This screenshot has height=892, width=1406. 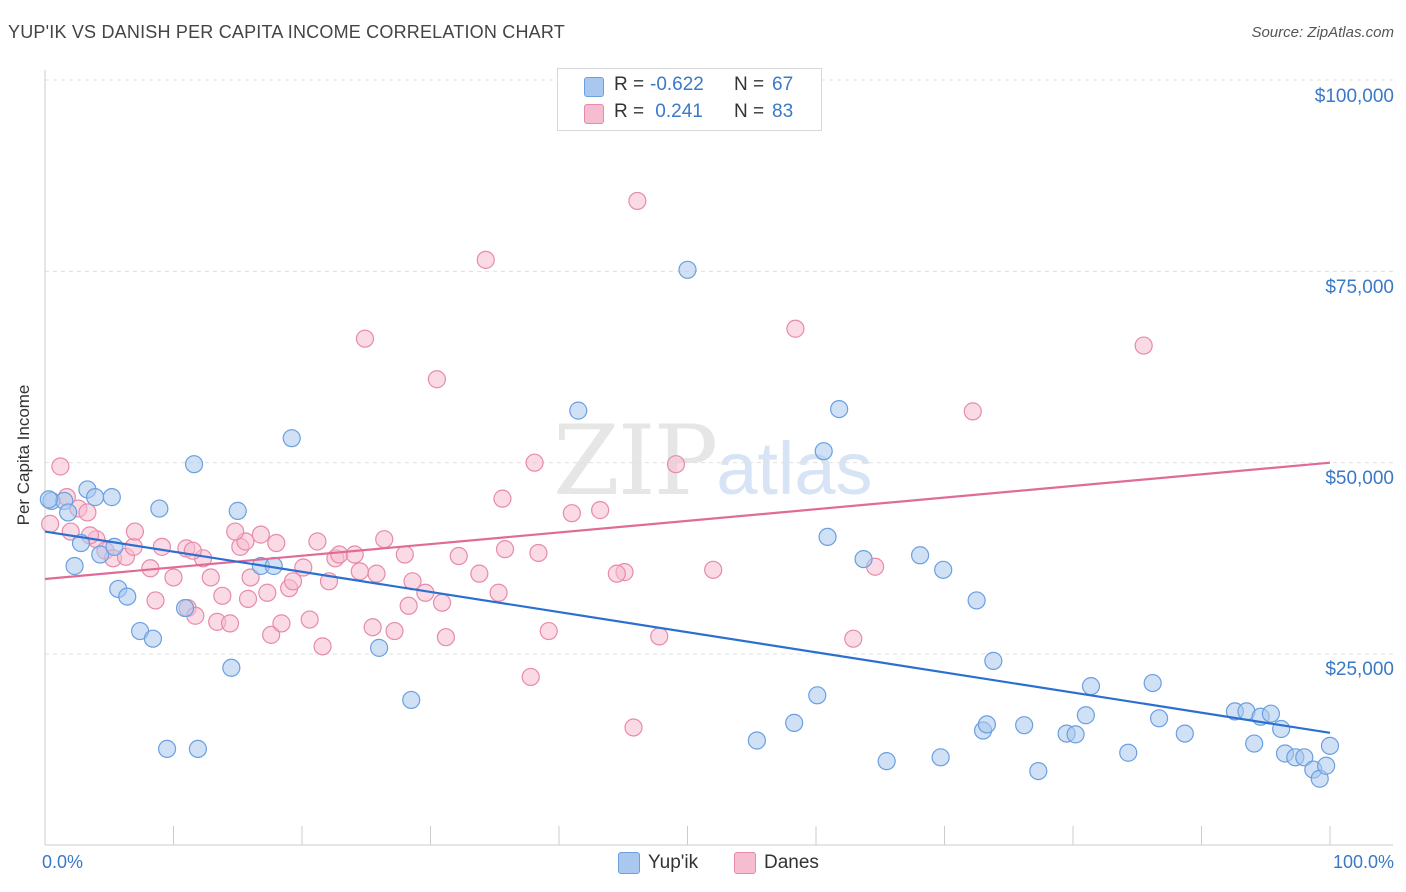 What do you see at coordinates (1322, 32) in the screenshot?
I see `source-label: Source: ZipAtlas.com` at bounding box center [1322, 32].